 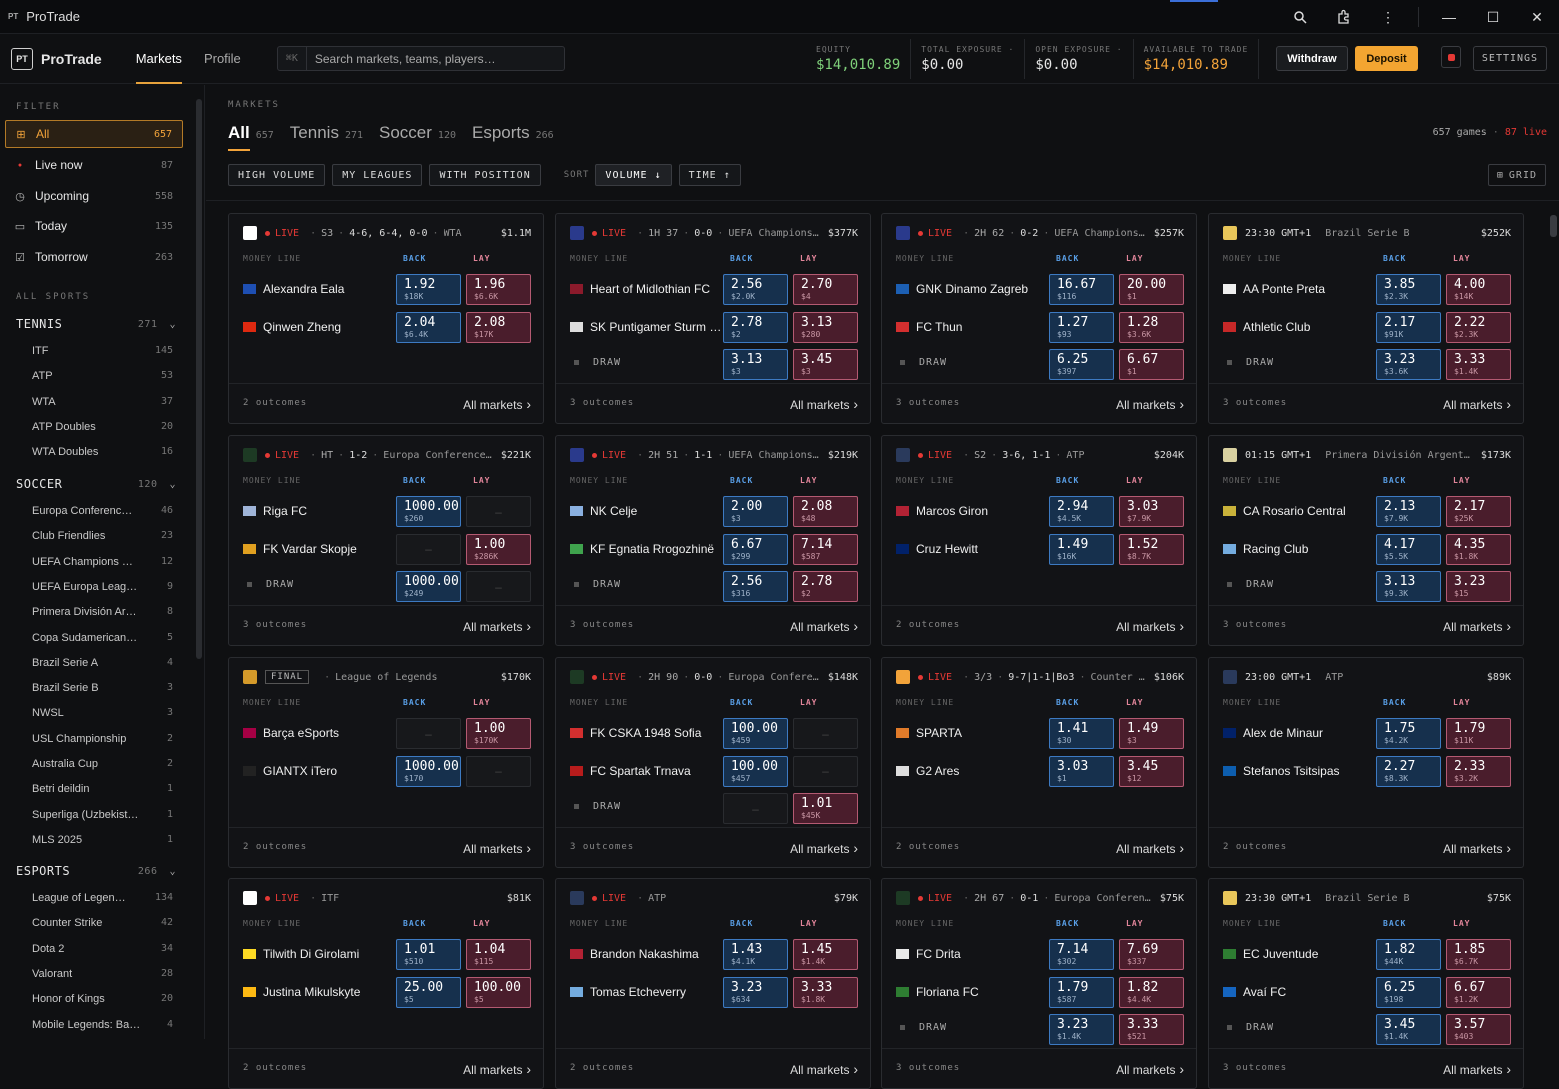 What do you see at coordinates (1151, 364) in the screenshot?
I see `lay-odds-button: 6.67 $1` at bounding box center [1151, 364].